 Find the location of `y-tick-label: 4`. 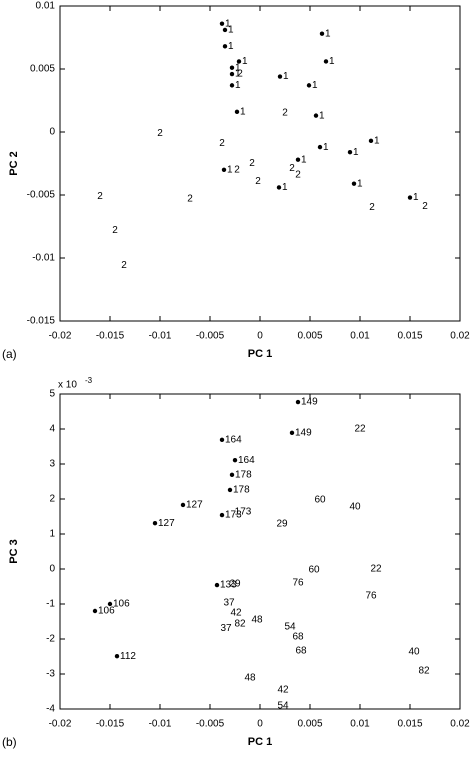

y-tick-label: 4 is located at coordinates (52, 429).